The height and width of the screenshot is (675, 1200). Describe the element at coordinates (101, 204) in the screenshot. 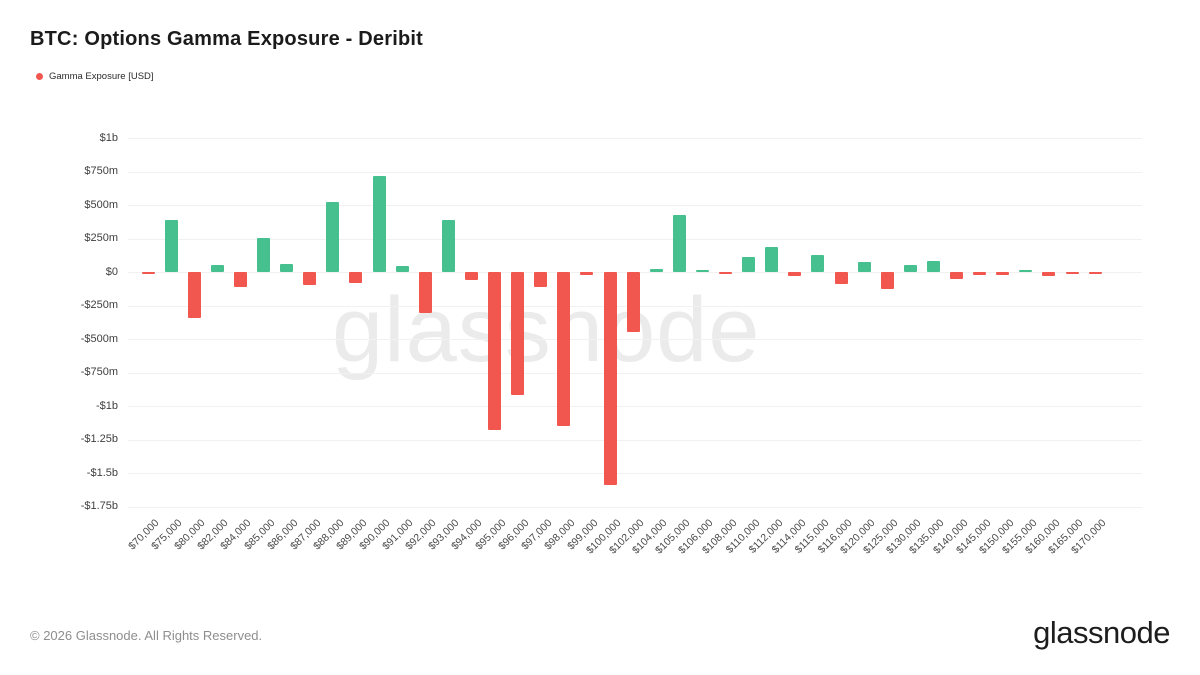

I see `y-axis-label: $500m` at that location.